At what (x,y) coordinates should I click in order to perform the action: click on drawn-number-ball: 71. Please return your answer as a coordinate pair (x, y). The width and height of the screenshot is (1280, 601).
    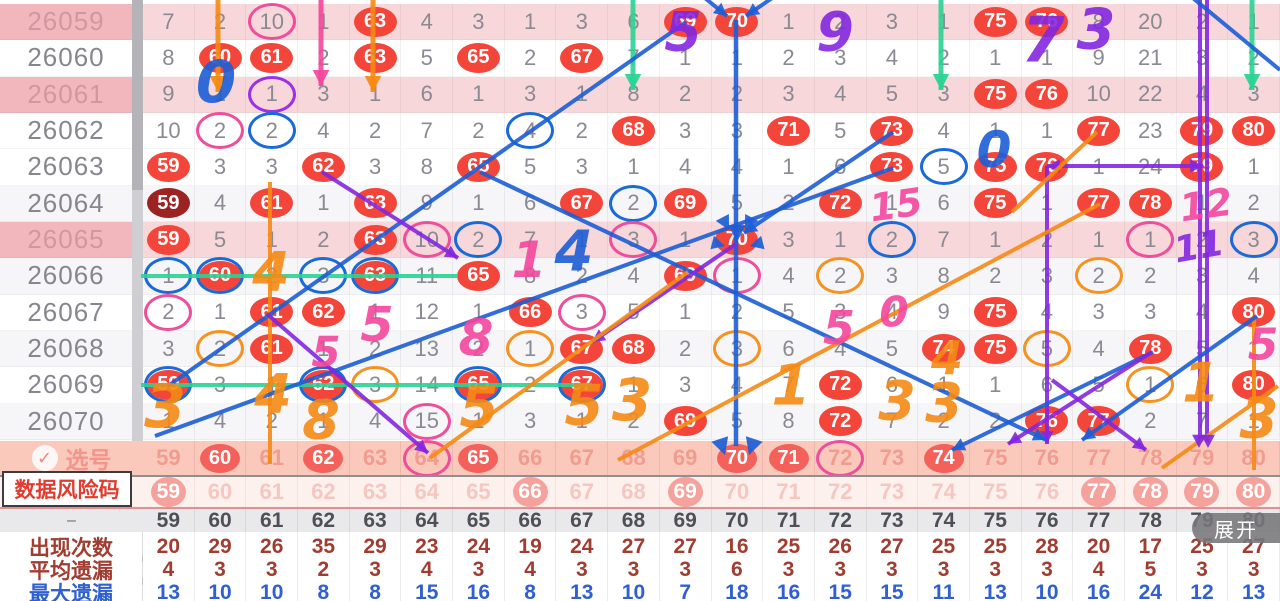
    Looking at the image, I should click on (788, 458).